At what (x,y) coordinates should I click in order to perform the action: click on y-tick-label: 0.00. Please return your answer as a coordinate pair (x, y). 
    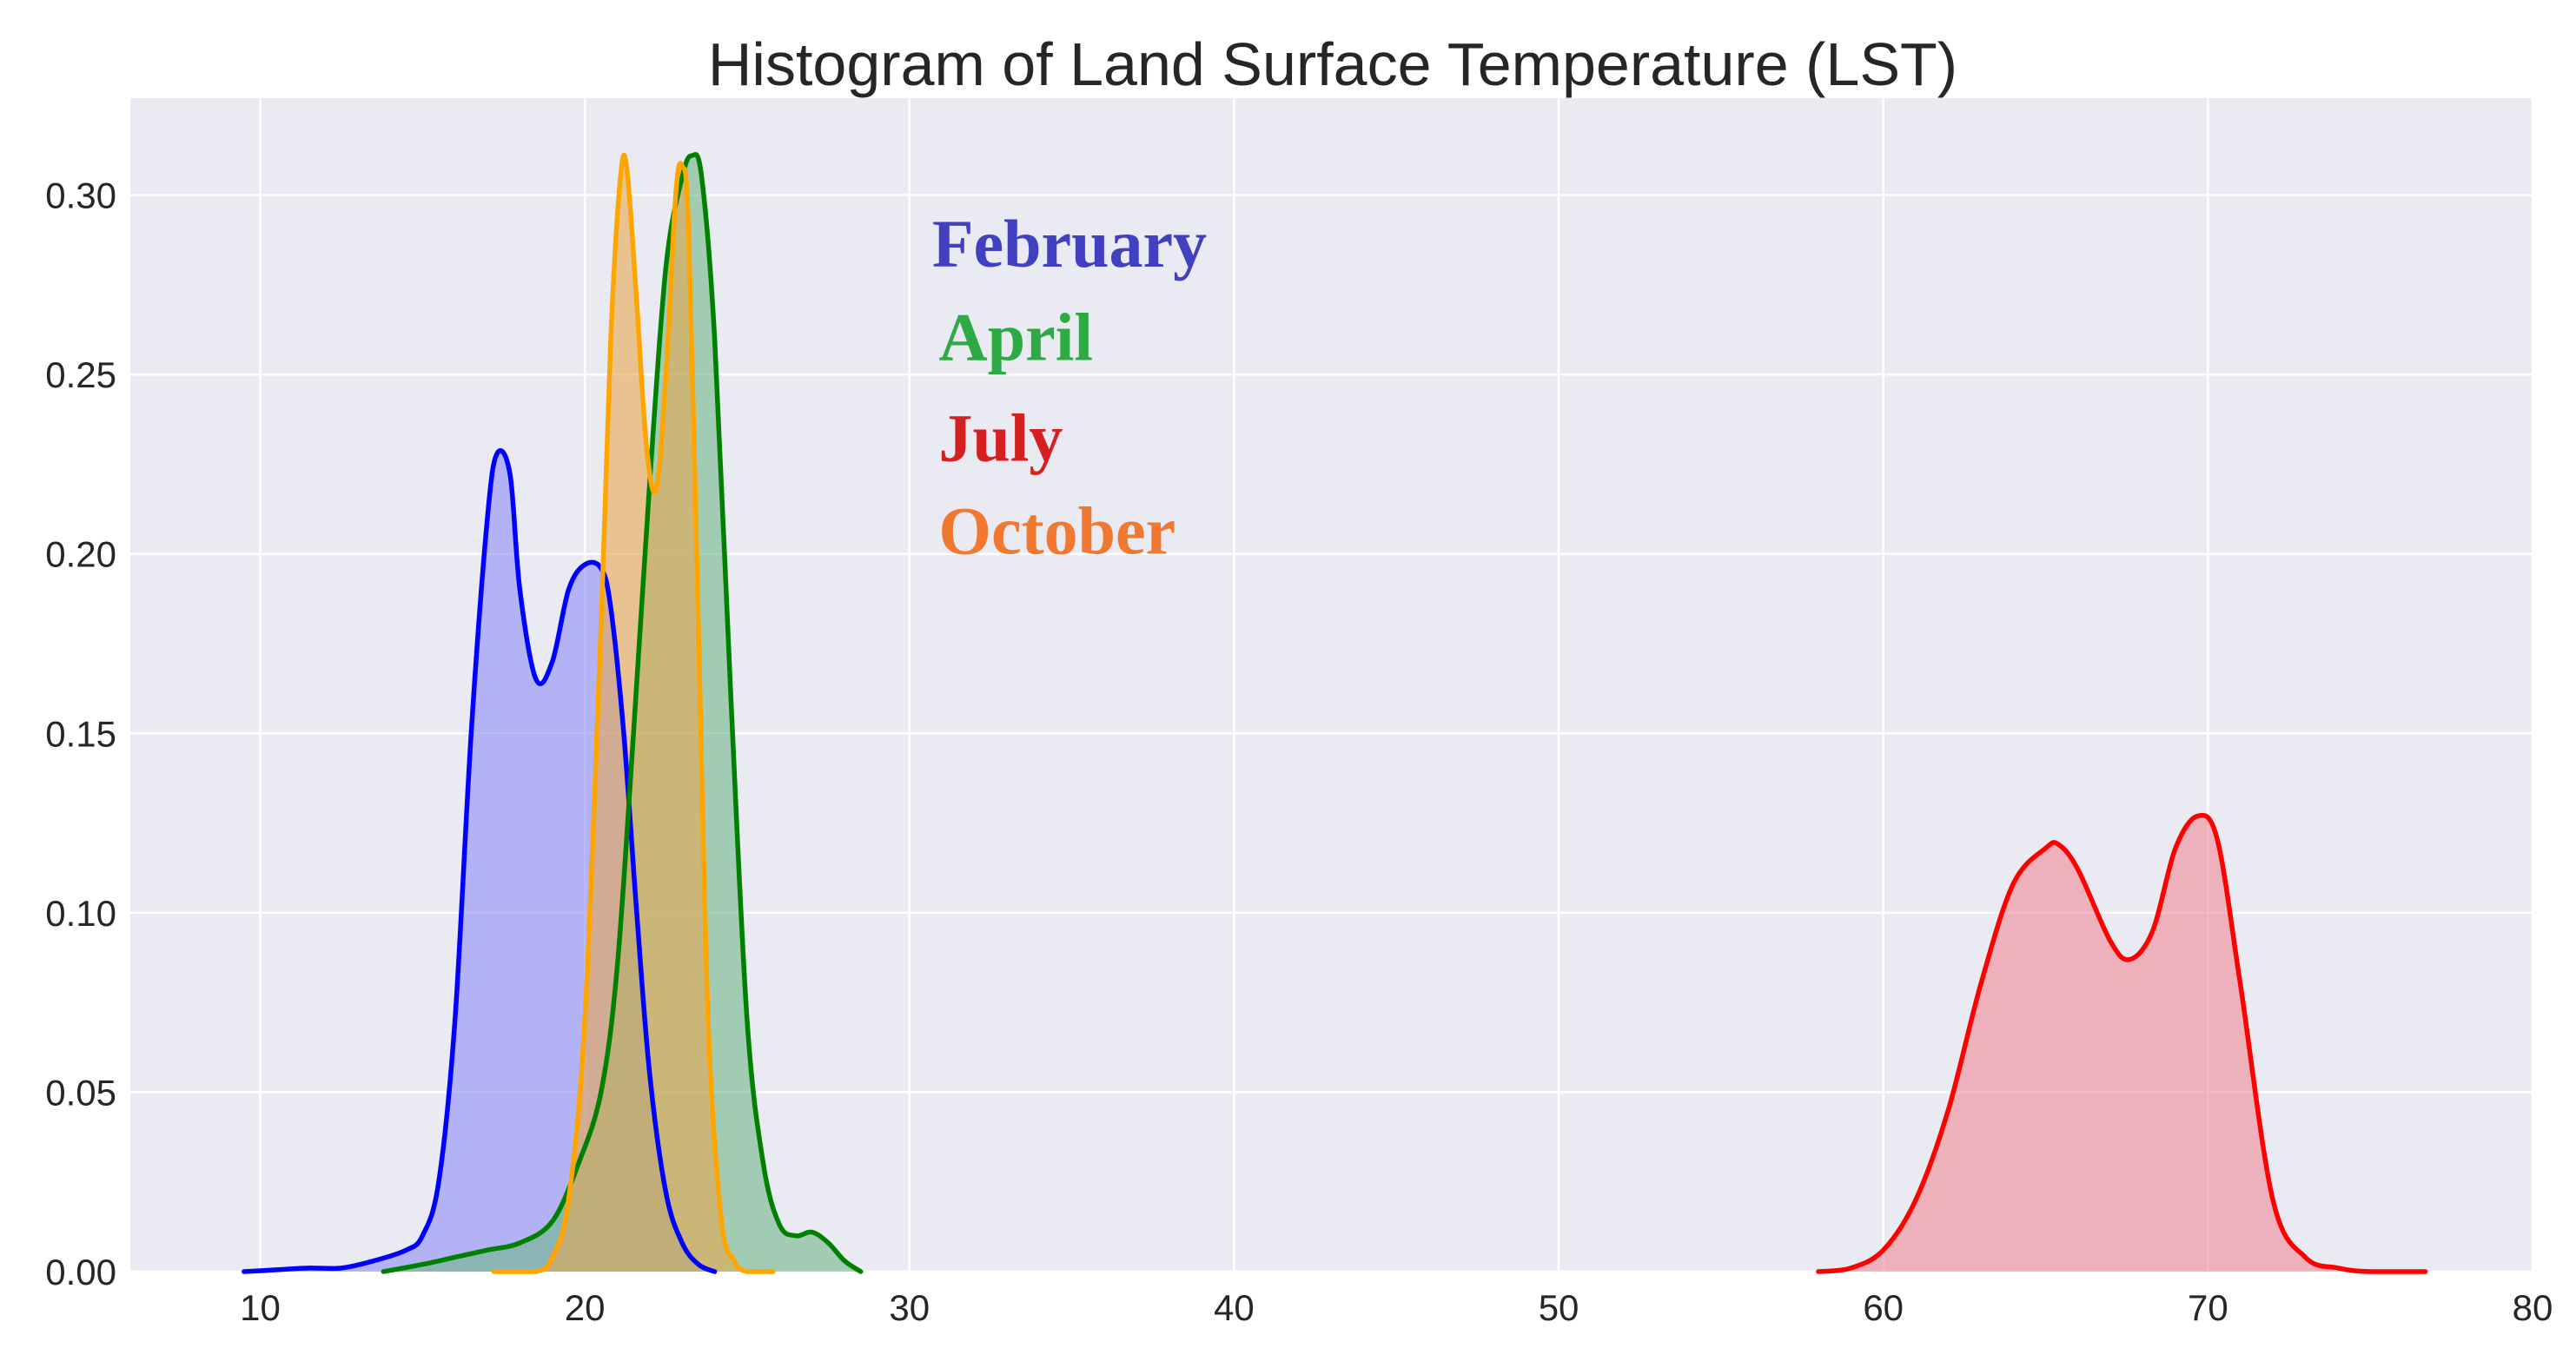
    Looking at the image, I should click on (80, 1272).